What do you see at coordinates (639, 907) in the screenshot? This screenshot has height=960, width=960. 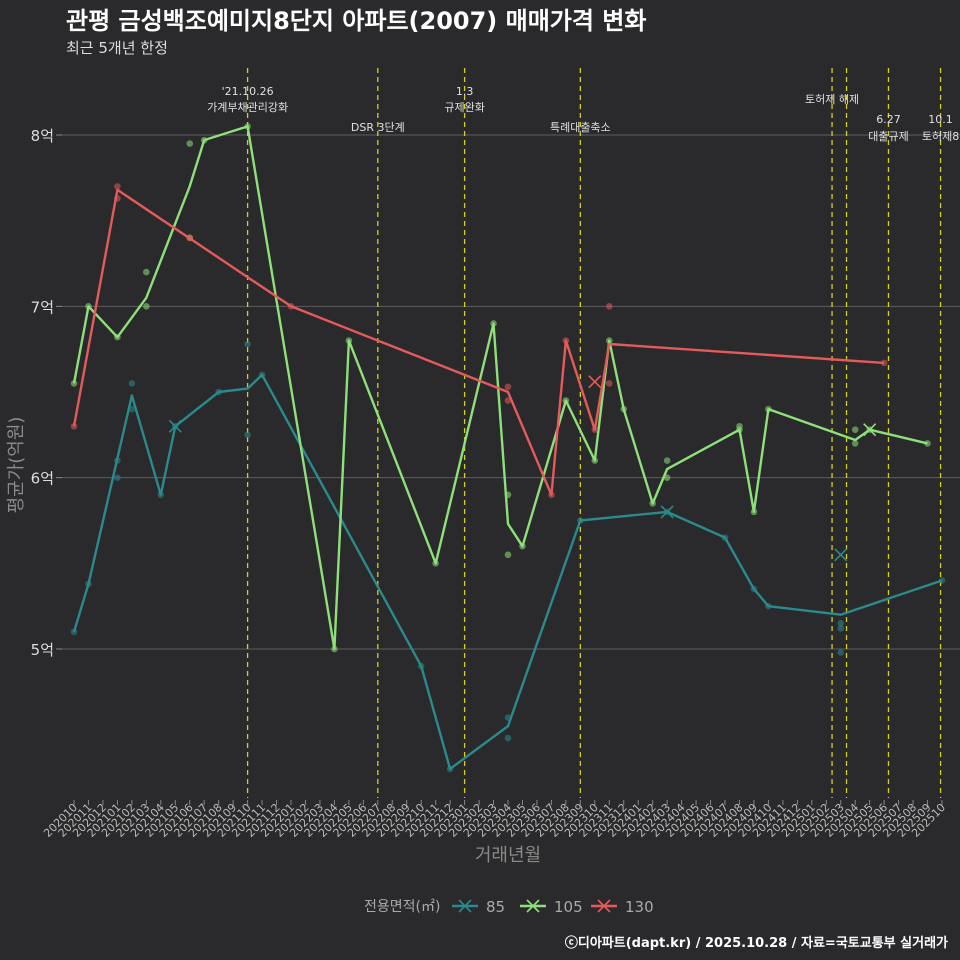 I see `legend-label-130: 130` at bounding box center [639, 907].